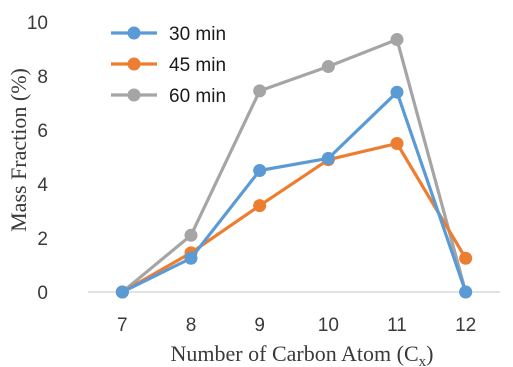 The image size is (513, 367). Describe the element at coordinates (423, 360) in the screenshot. I see `x-axis-title-subscript: x` at that location.